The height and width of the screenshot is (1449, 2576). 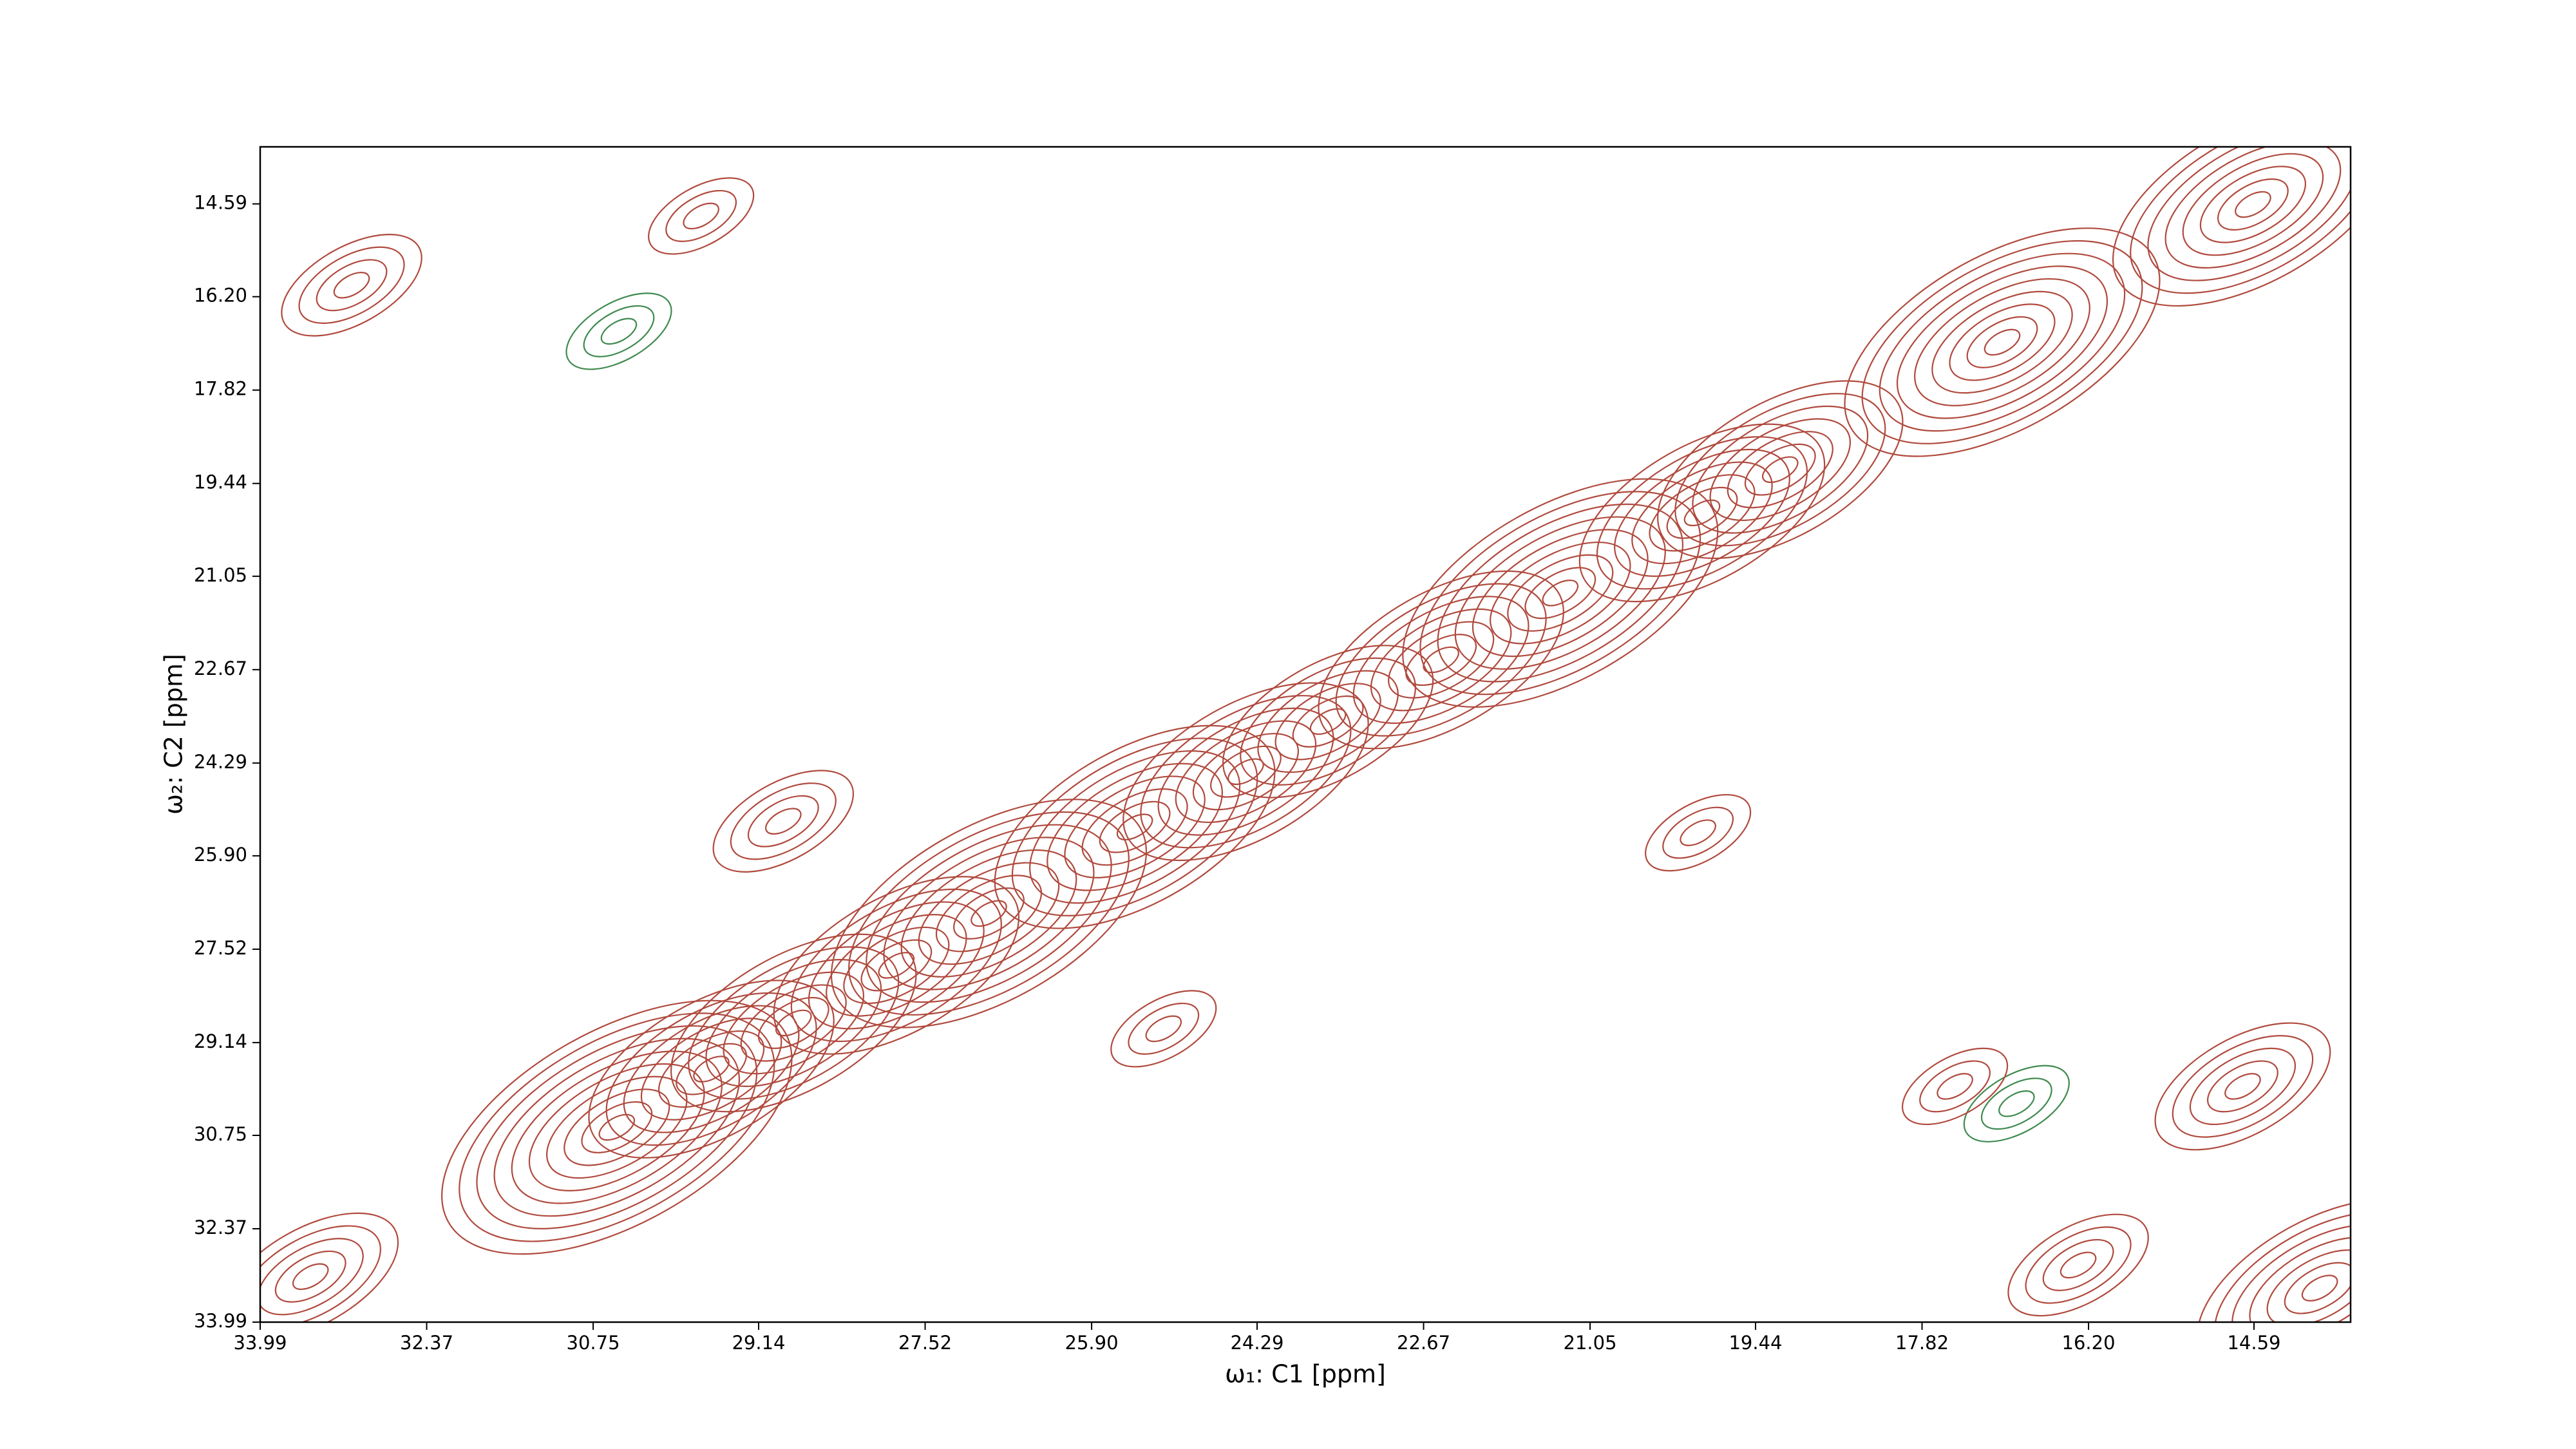 I want to click on y-tick-label: 22.67, so click(x=221, y=668).